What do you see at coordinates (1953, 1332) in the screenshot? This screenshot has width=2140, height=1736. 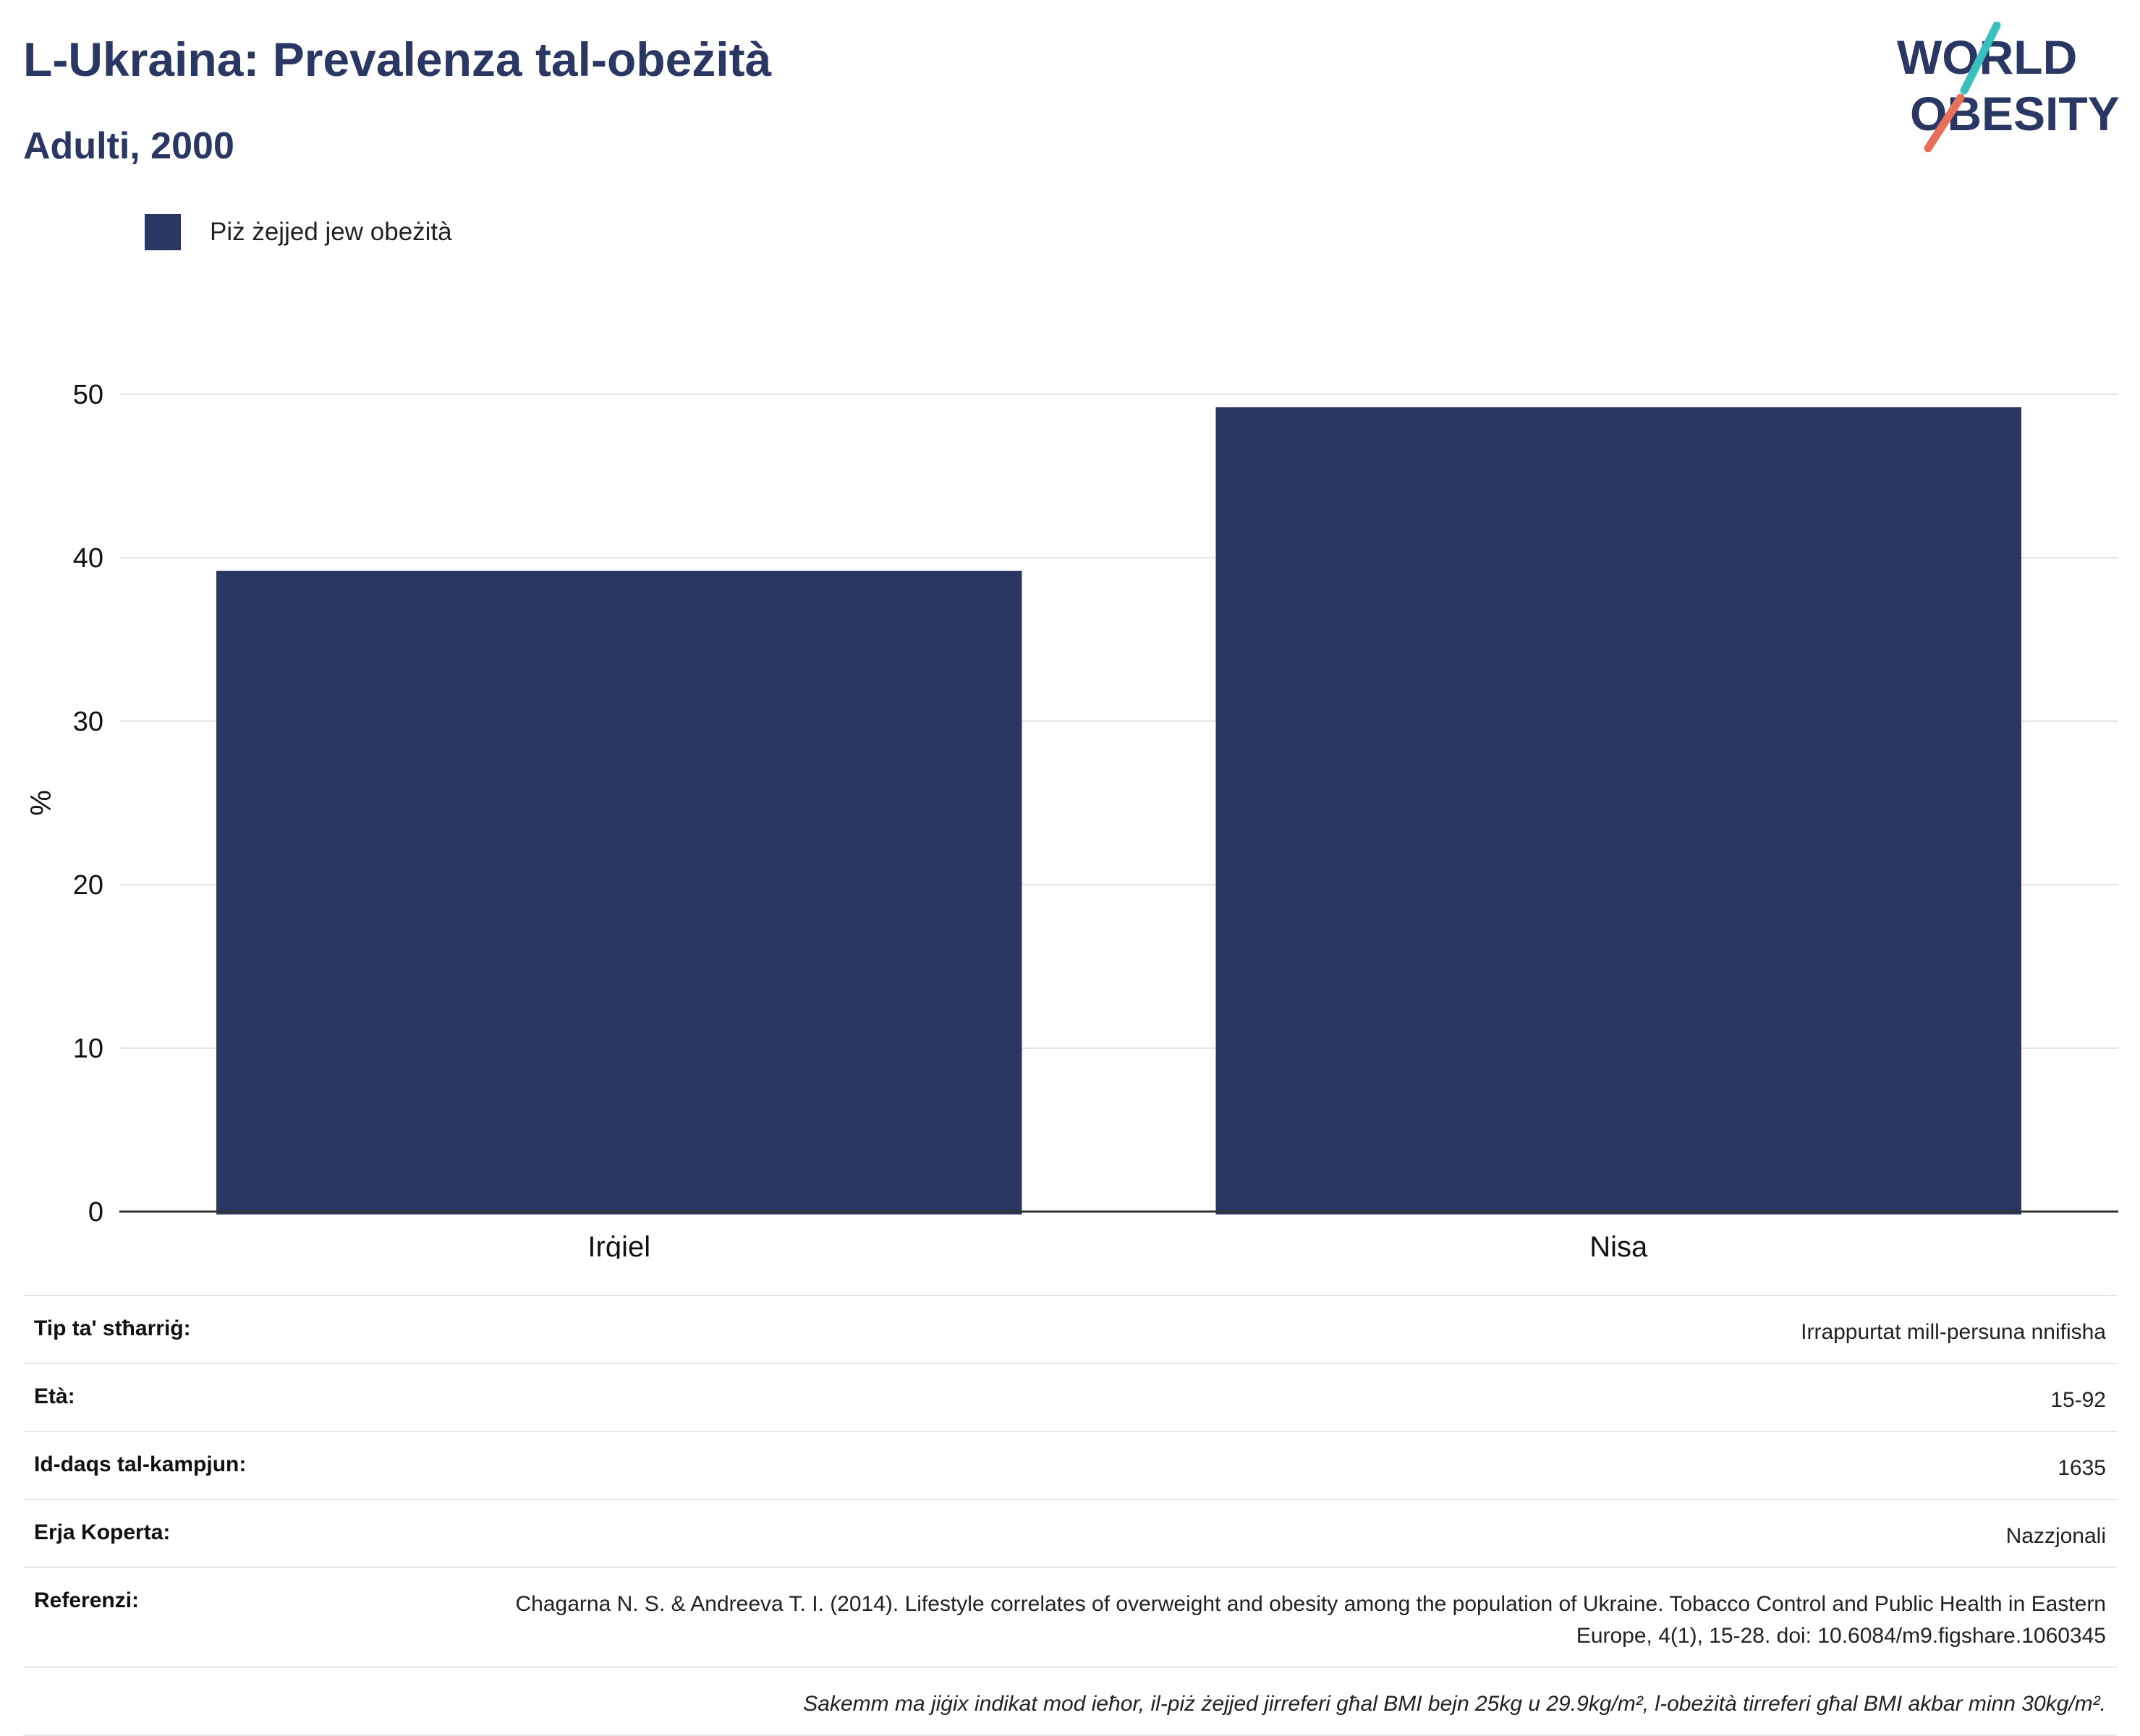 I see `info-value: Irrappurtat mill-persuna nnifisha` at bounding box center [1953, 1332].